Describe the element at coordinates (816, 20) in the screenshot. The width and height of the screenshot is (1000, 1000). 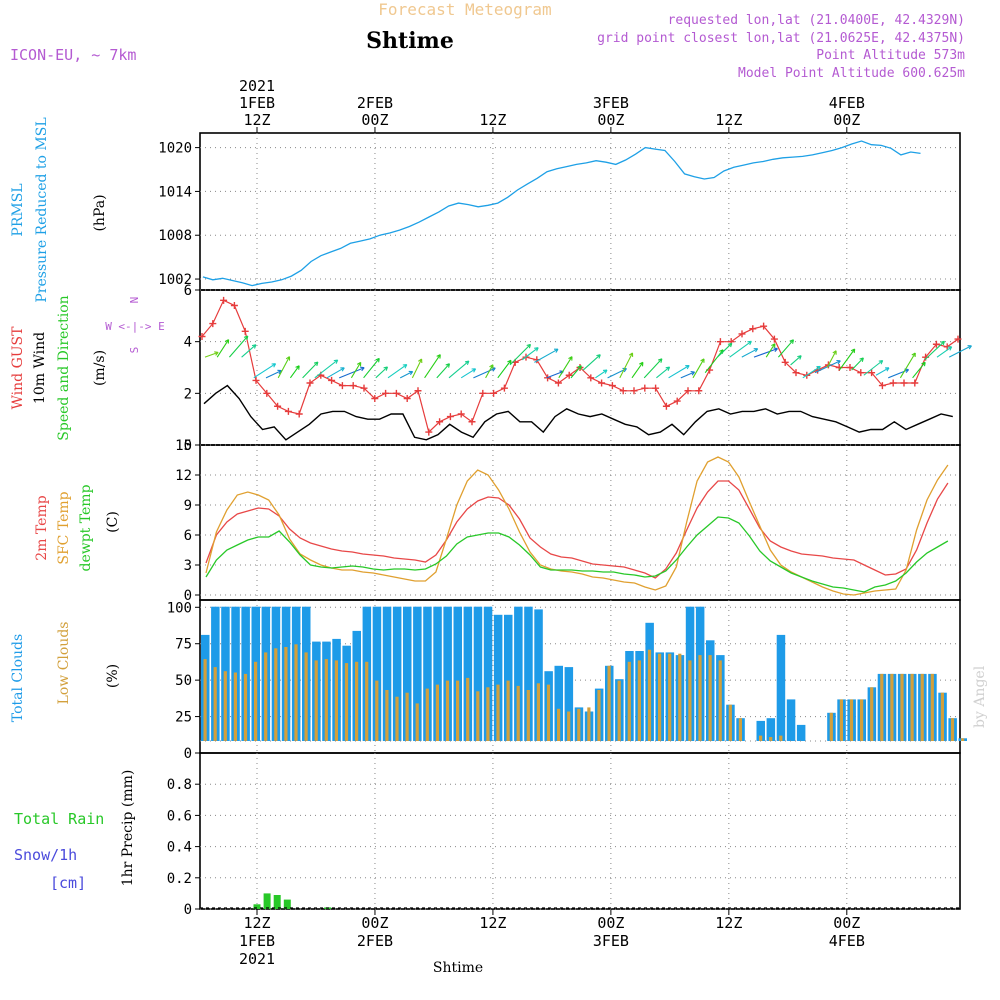
I see `requested-coords: requested lon,lat (21.0400E, 42.4329N)` at that location.